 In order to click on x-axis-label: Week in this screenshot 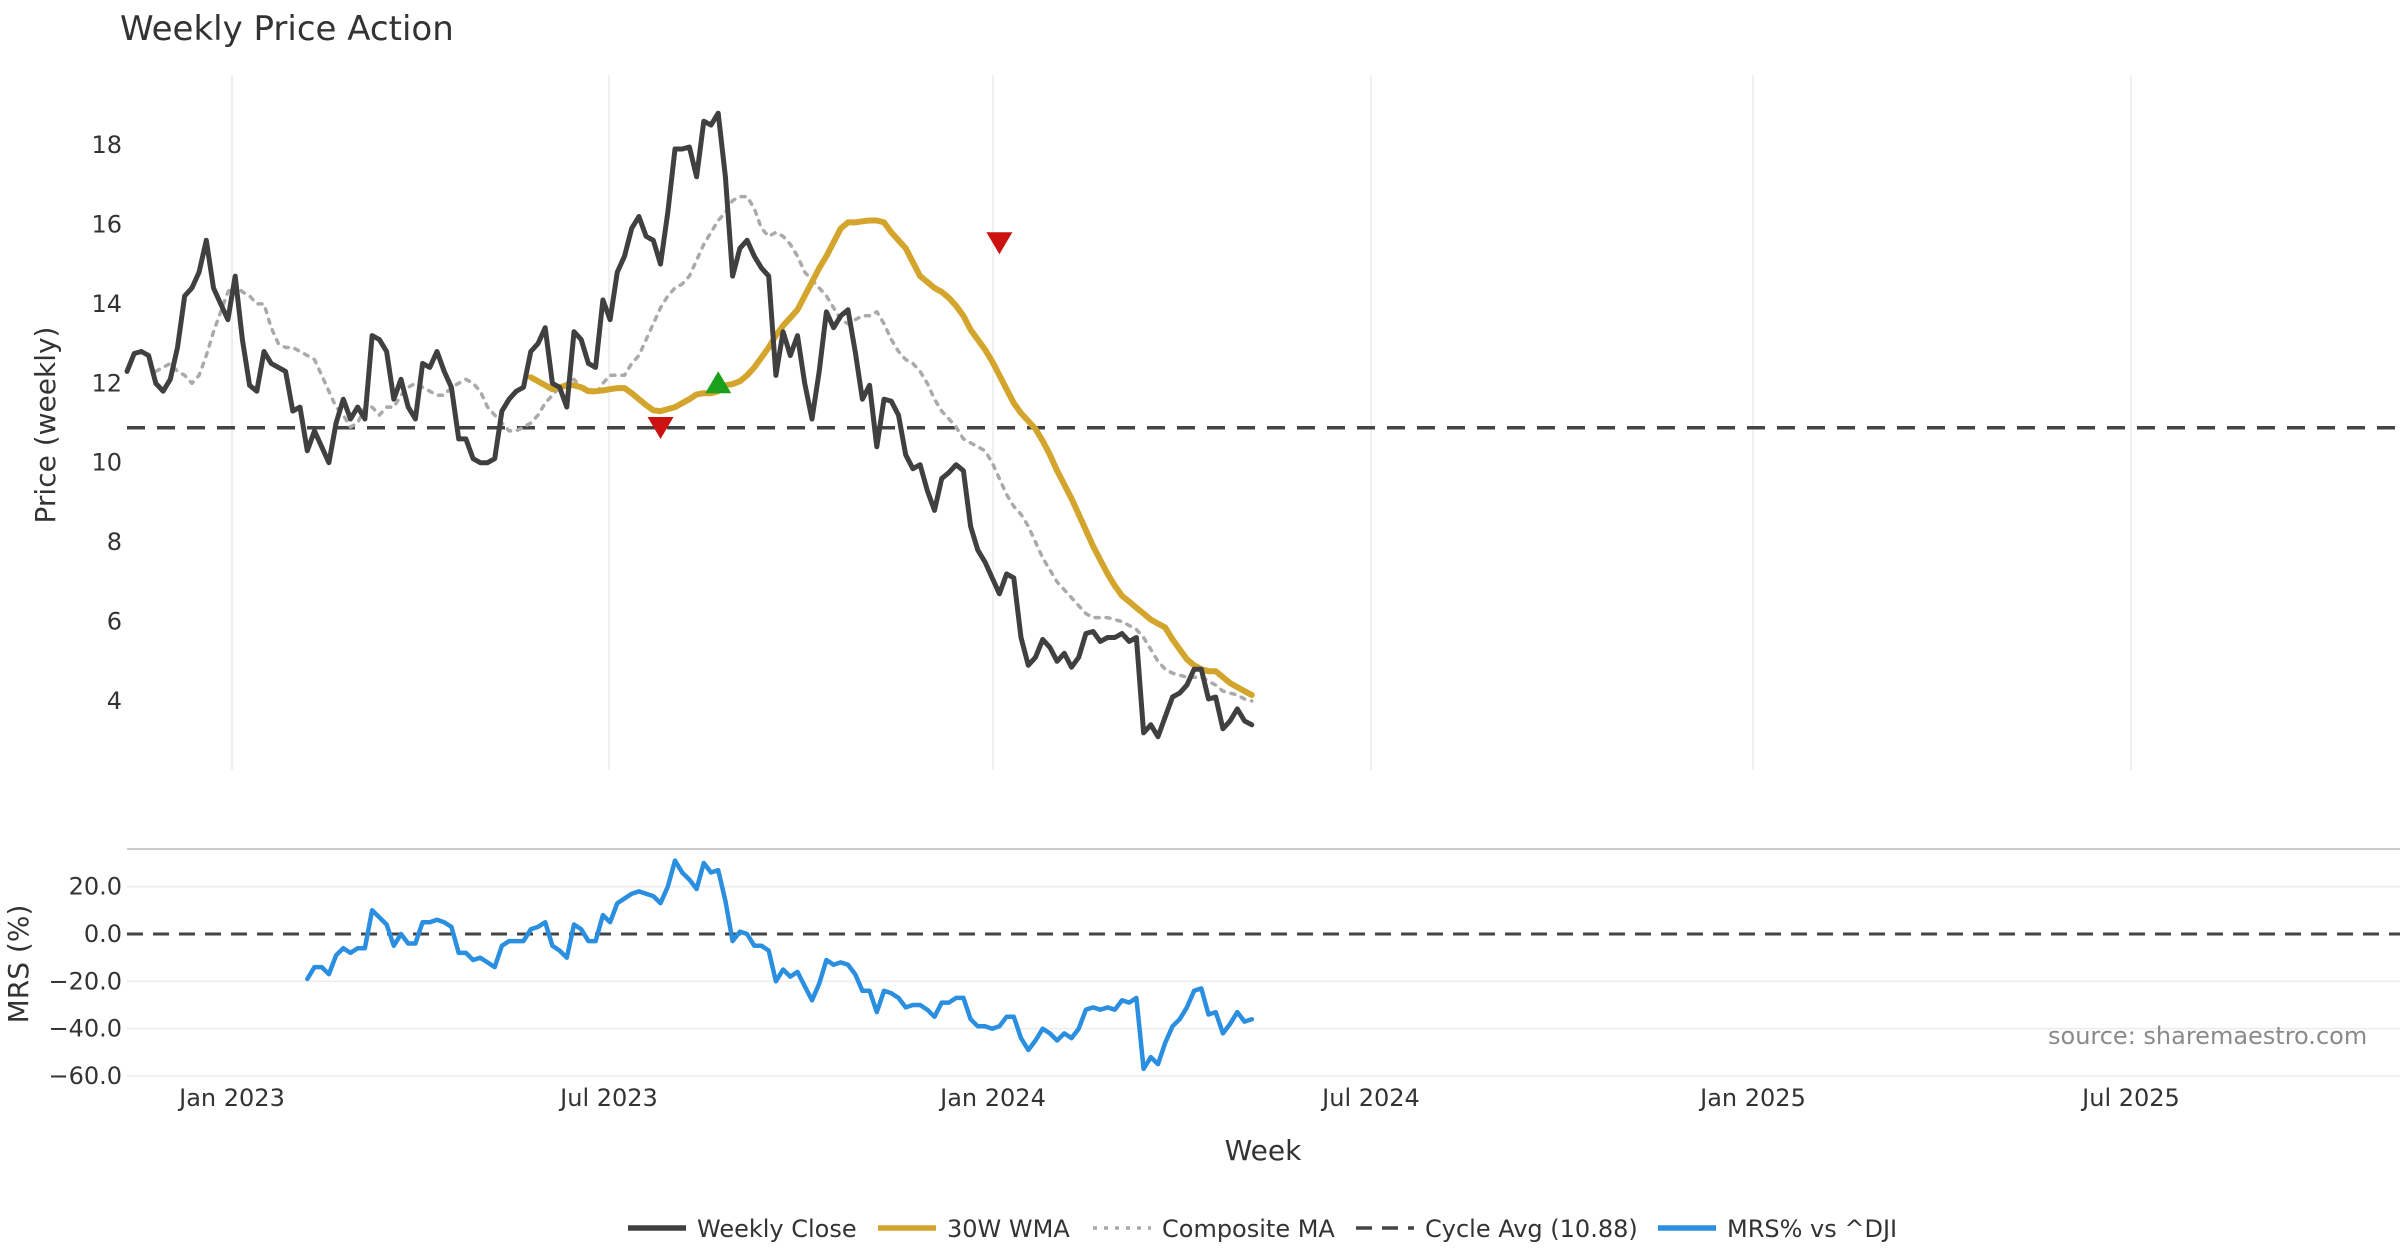, I will do `click(1263, 1150)`.